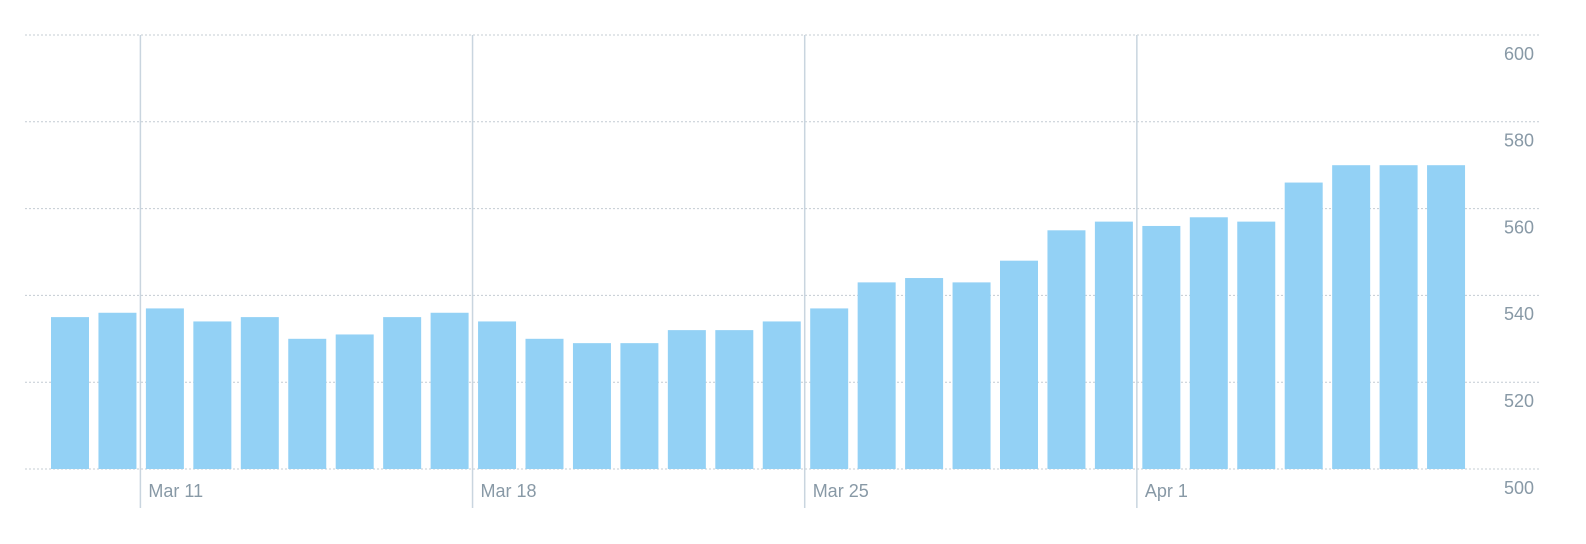  What do you see at coordinates (1519, 401) in the screenshot?
I see `y-tick-label: 520` at bounding box center [1519, 401].